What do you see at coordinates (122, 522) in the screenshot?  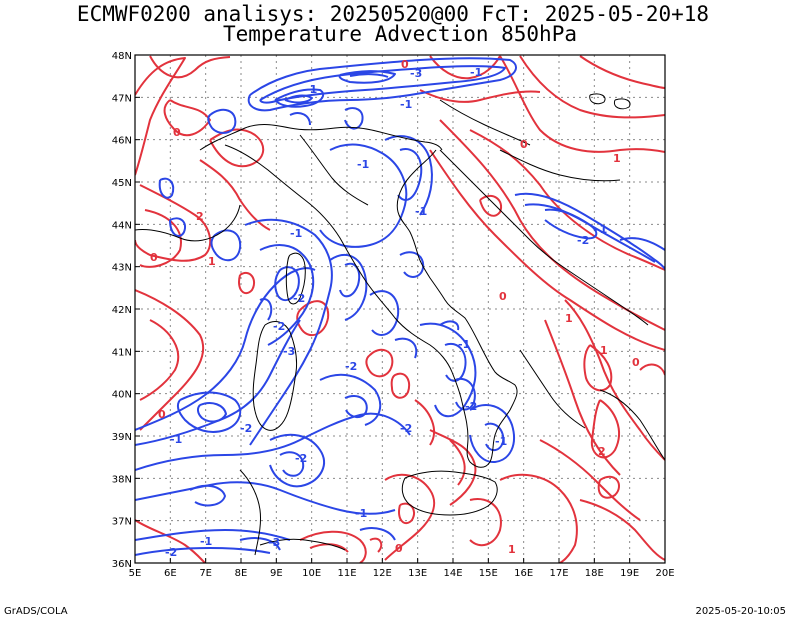 I see `tick-label-lat: 37N` at bounding box center [122, 522].